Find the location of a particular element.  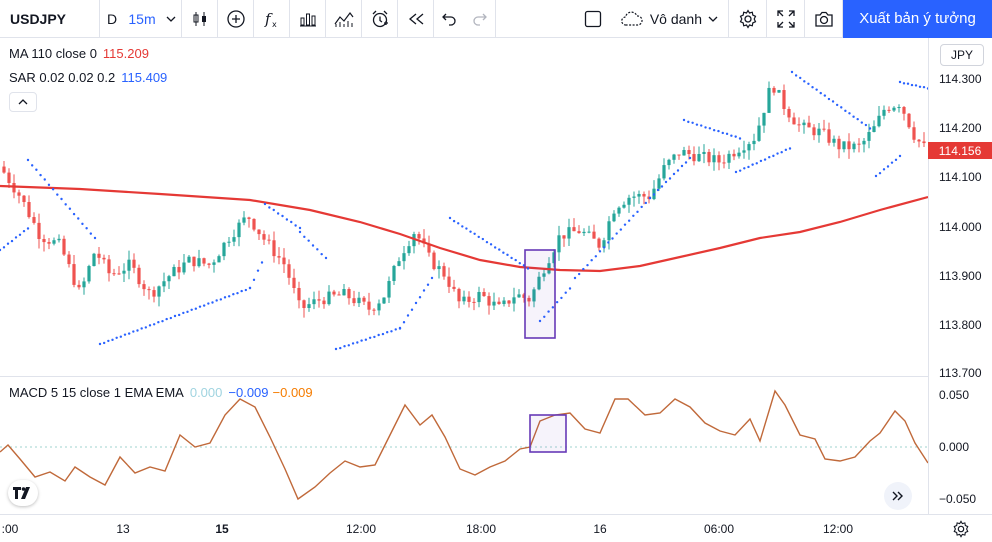

ma-legend: MA 110 close 0 115.209 is located at coordinates (79, 53).